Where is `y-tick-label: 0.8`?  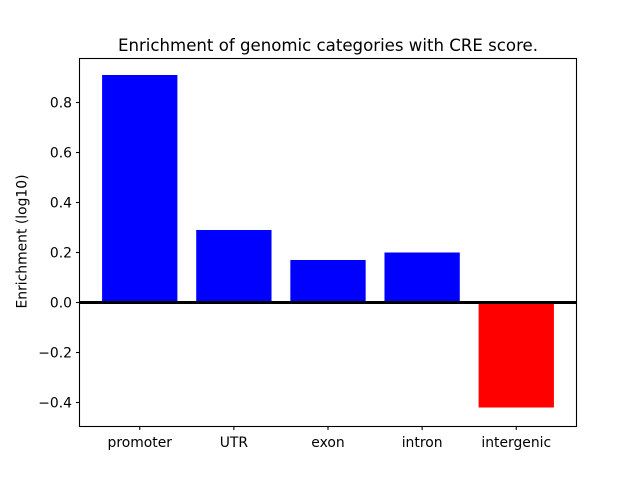 y-tick-label: 0.8 is located at coordinates (61, 103).